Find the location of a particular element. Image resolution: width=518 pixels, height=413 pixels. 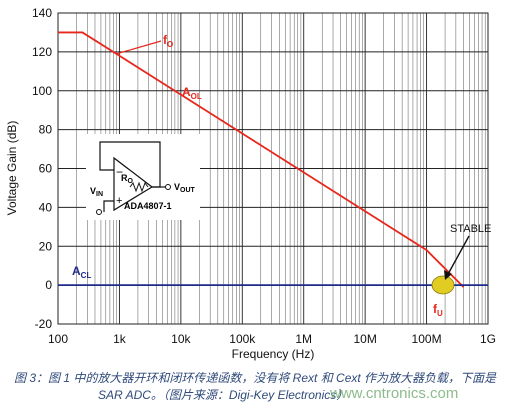

fo-pointer is located at coordinates (138, 47).